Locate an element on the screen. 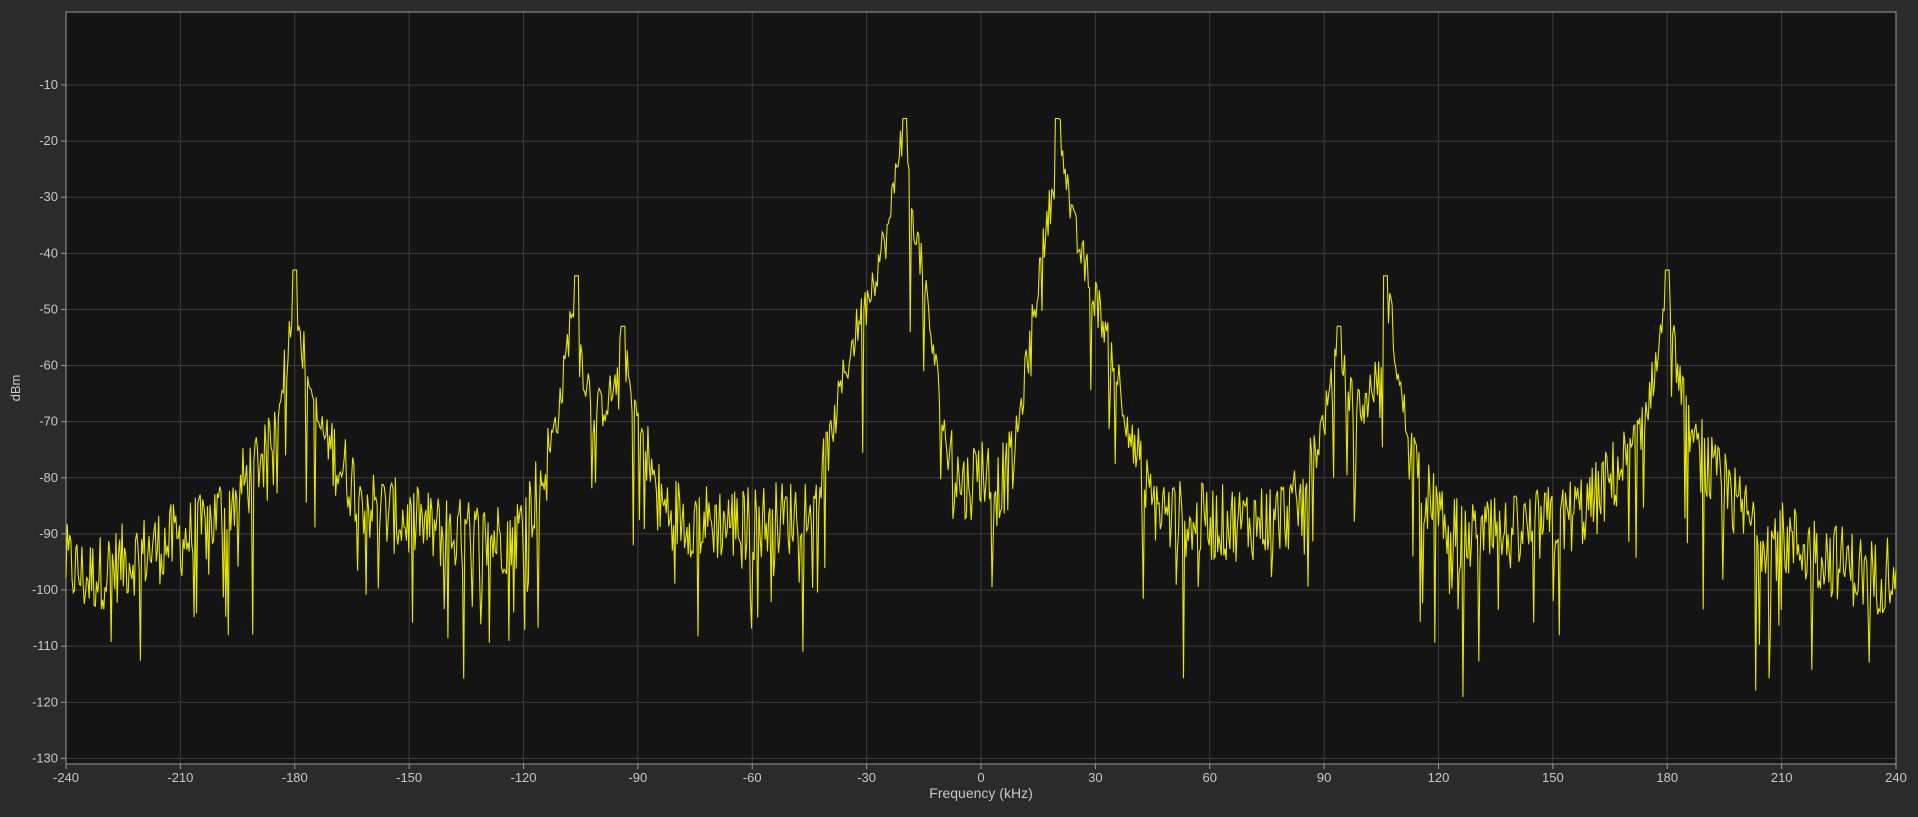 This screenshot has width=1918, height=817. x-tick-label: 0 is located at coordinates (980, 777).